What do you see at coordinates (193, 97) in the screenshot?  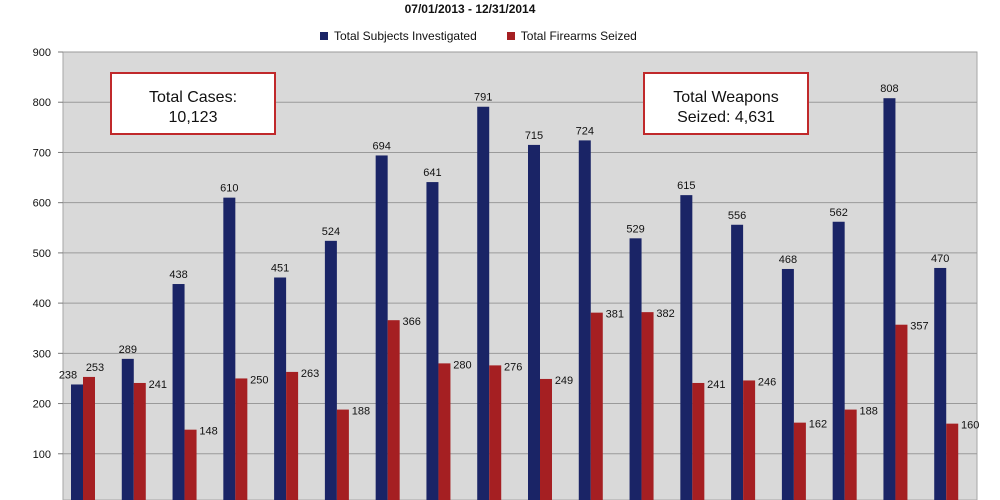 I see `total-cases-label: Total Cases:` at bounding box center [193, 97].